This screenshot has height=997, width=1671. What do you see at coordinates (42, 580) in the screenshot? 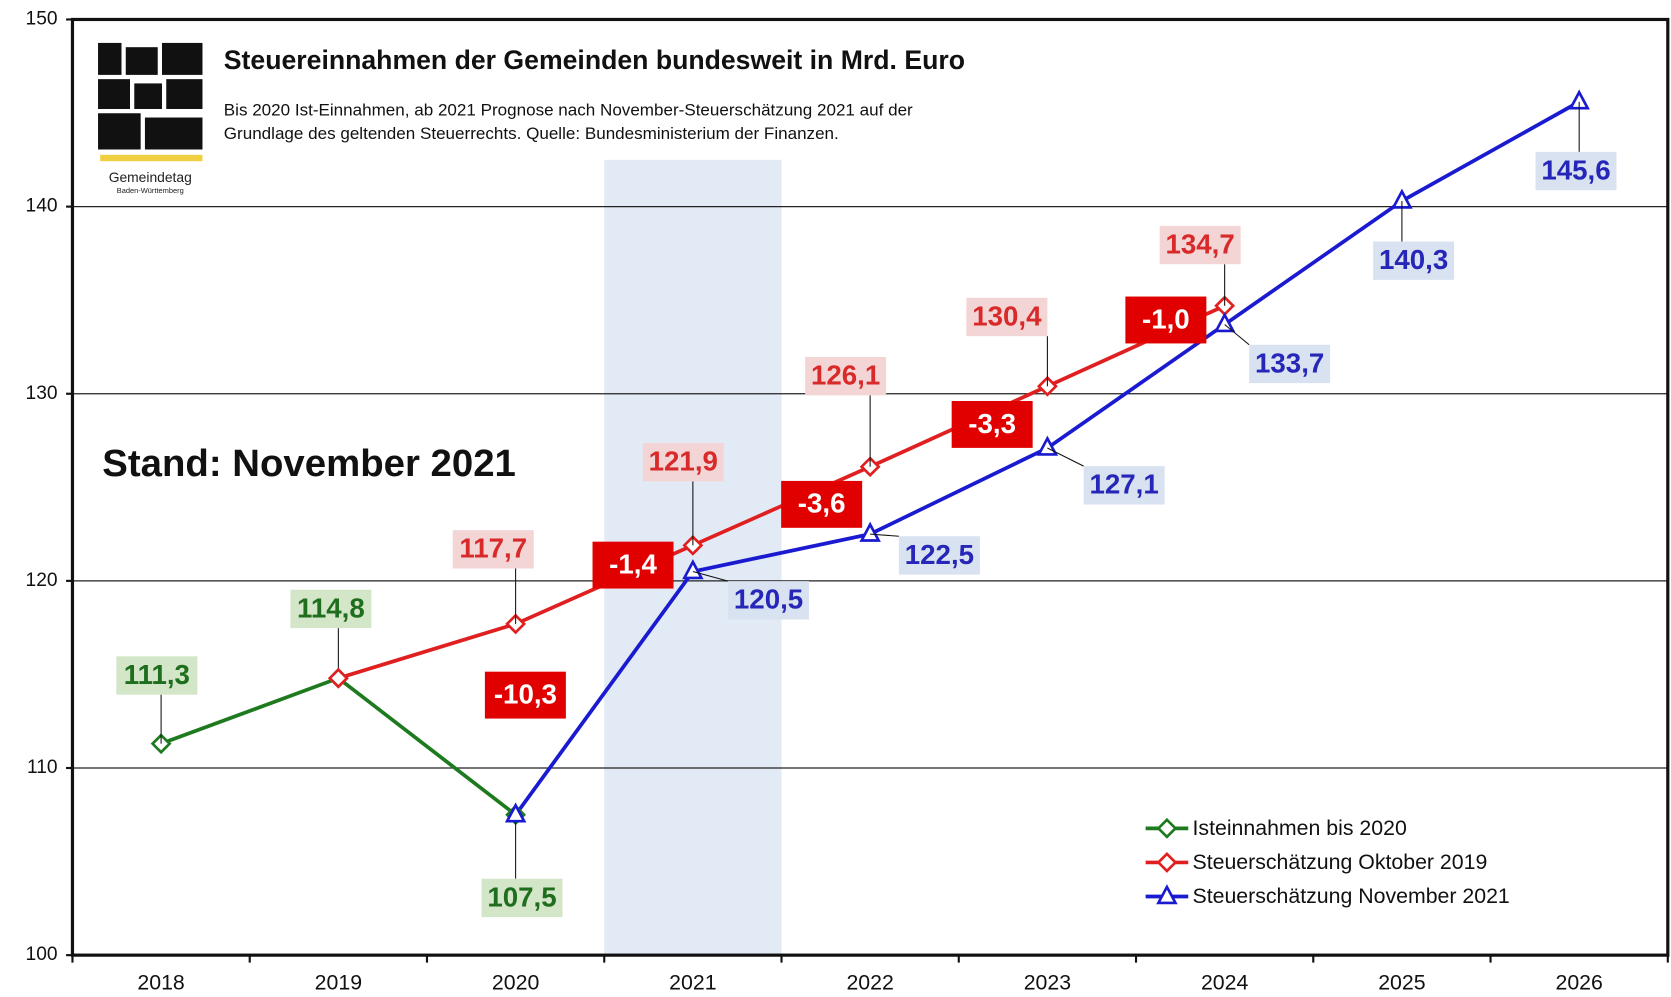
I see `y-tick-label: 120` at bounding box center [42, 580].